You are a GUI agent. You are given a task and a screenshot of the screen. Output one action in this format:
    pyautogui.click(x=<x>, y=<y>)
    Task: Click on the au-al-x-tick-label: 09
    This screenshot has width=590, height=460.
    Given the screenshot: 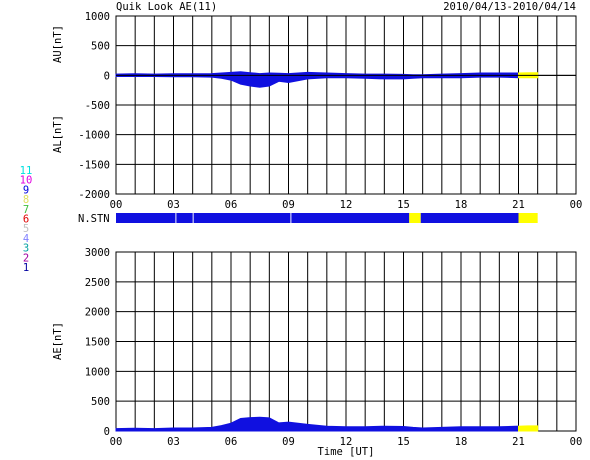 What is the action you would take?
    pyautogui.click(x=288, y=205)
    